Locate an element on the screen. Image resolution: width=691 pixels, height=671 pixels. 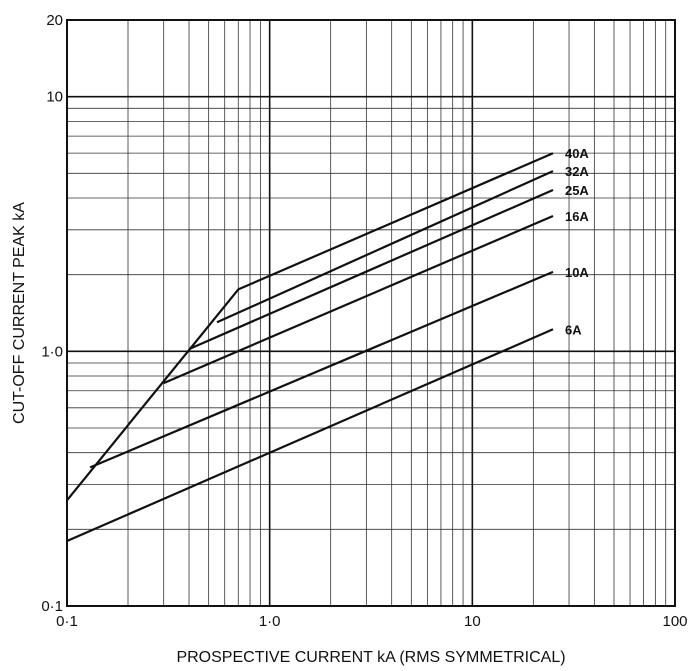
series-label-6a: 6A is located at coordinates (573, 329).